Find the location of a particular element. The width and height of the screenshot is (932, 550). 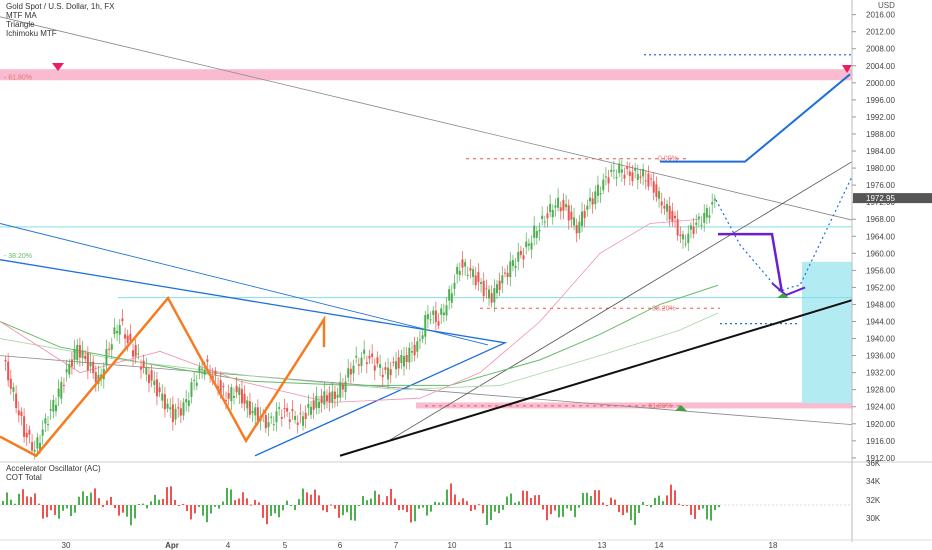

indicator-triangle: Triangle is located at coordinates (20, 24).